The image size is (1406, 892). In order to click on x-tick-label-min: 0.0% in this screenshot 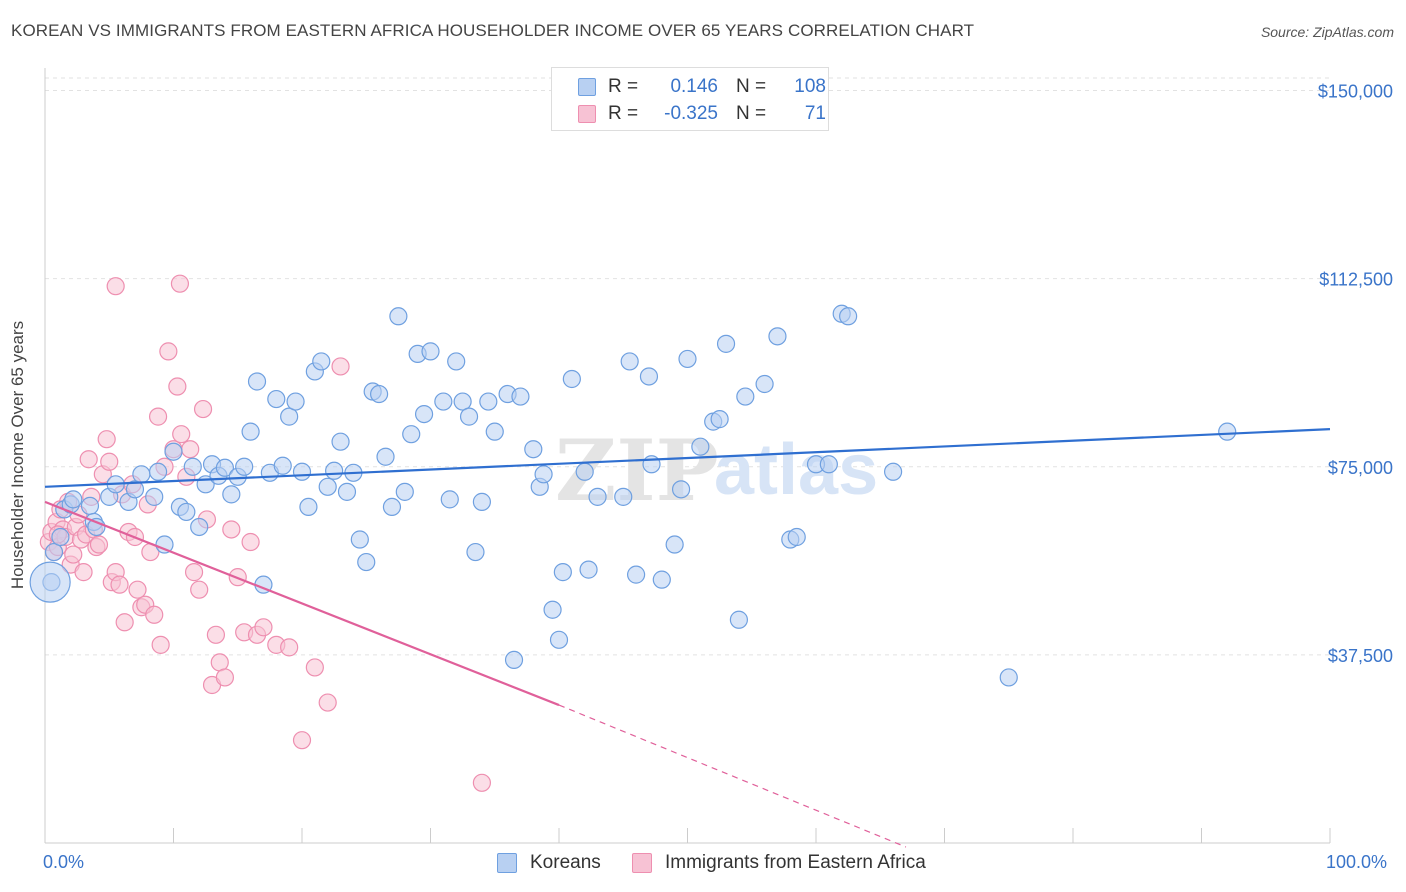, I will do `click(64, 862)`.